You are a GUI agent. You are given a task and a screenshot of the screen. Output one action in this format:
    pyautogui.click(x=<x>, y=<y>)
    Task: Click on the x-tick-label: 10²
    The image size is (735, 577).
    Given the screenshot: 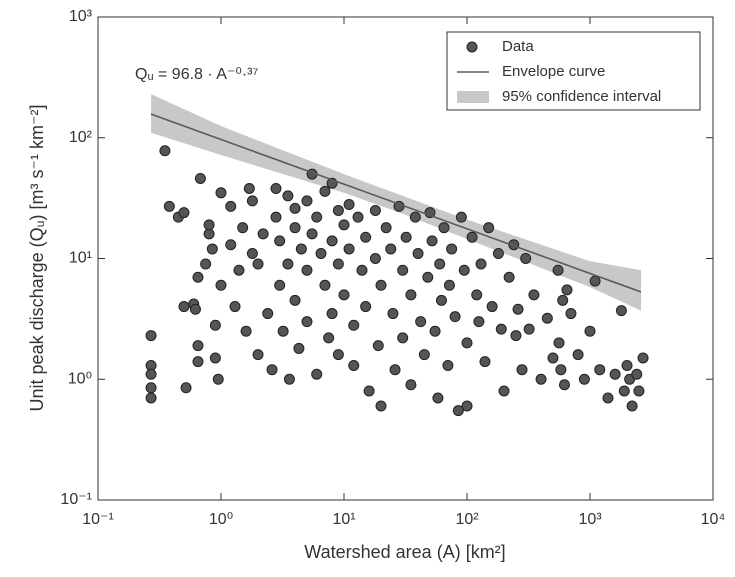 What is the action you would take?
    pyautogui.click(x=467, y=519)
    